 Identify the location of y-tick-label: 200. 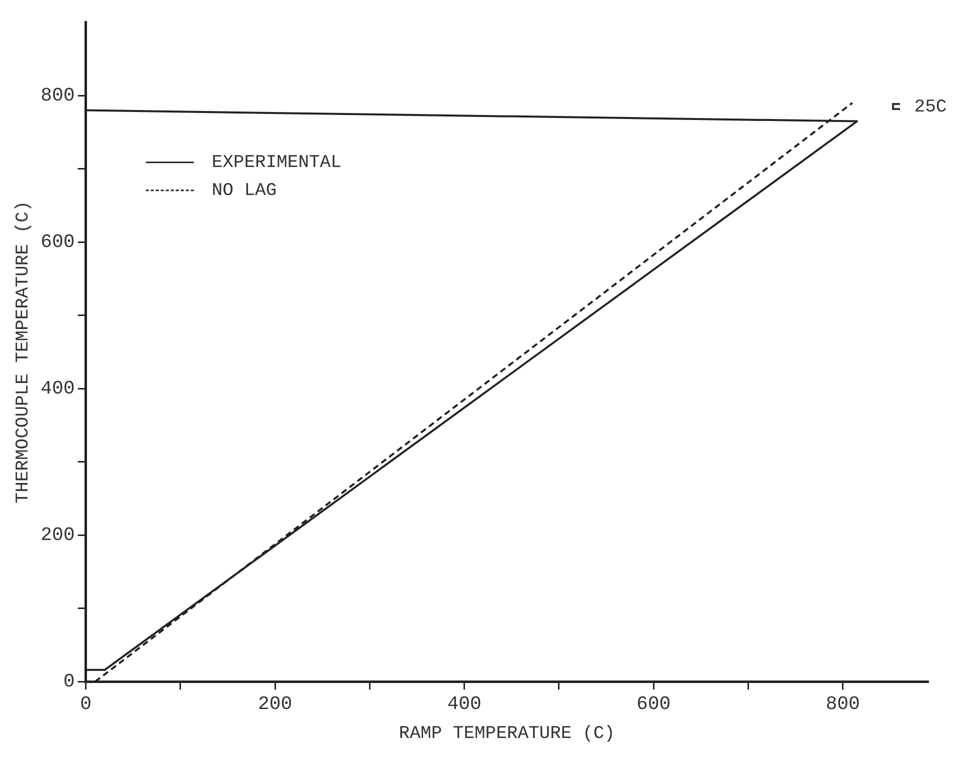
(57, 535).